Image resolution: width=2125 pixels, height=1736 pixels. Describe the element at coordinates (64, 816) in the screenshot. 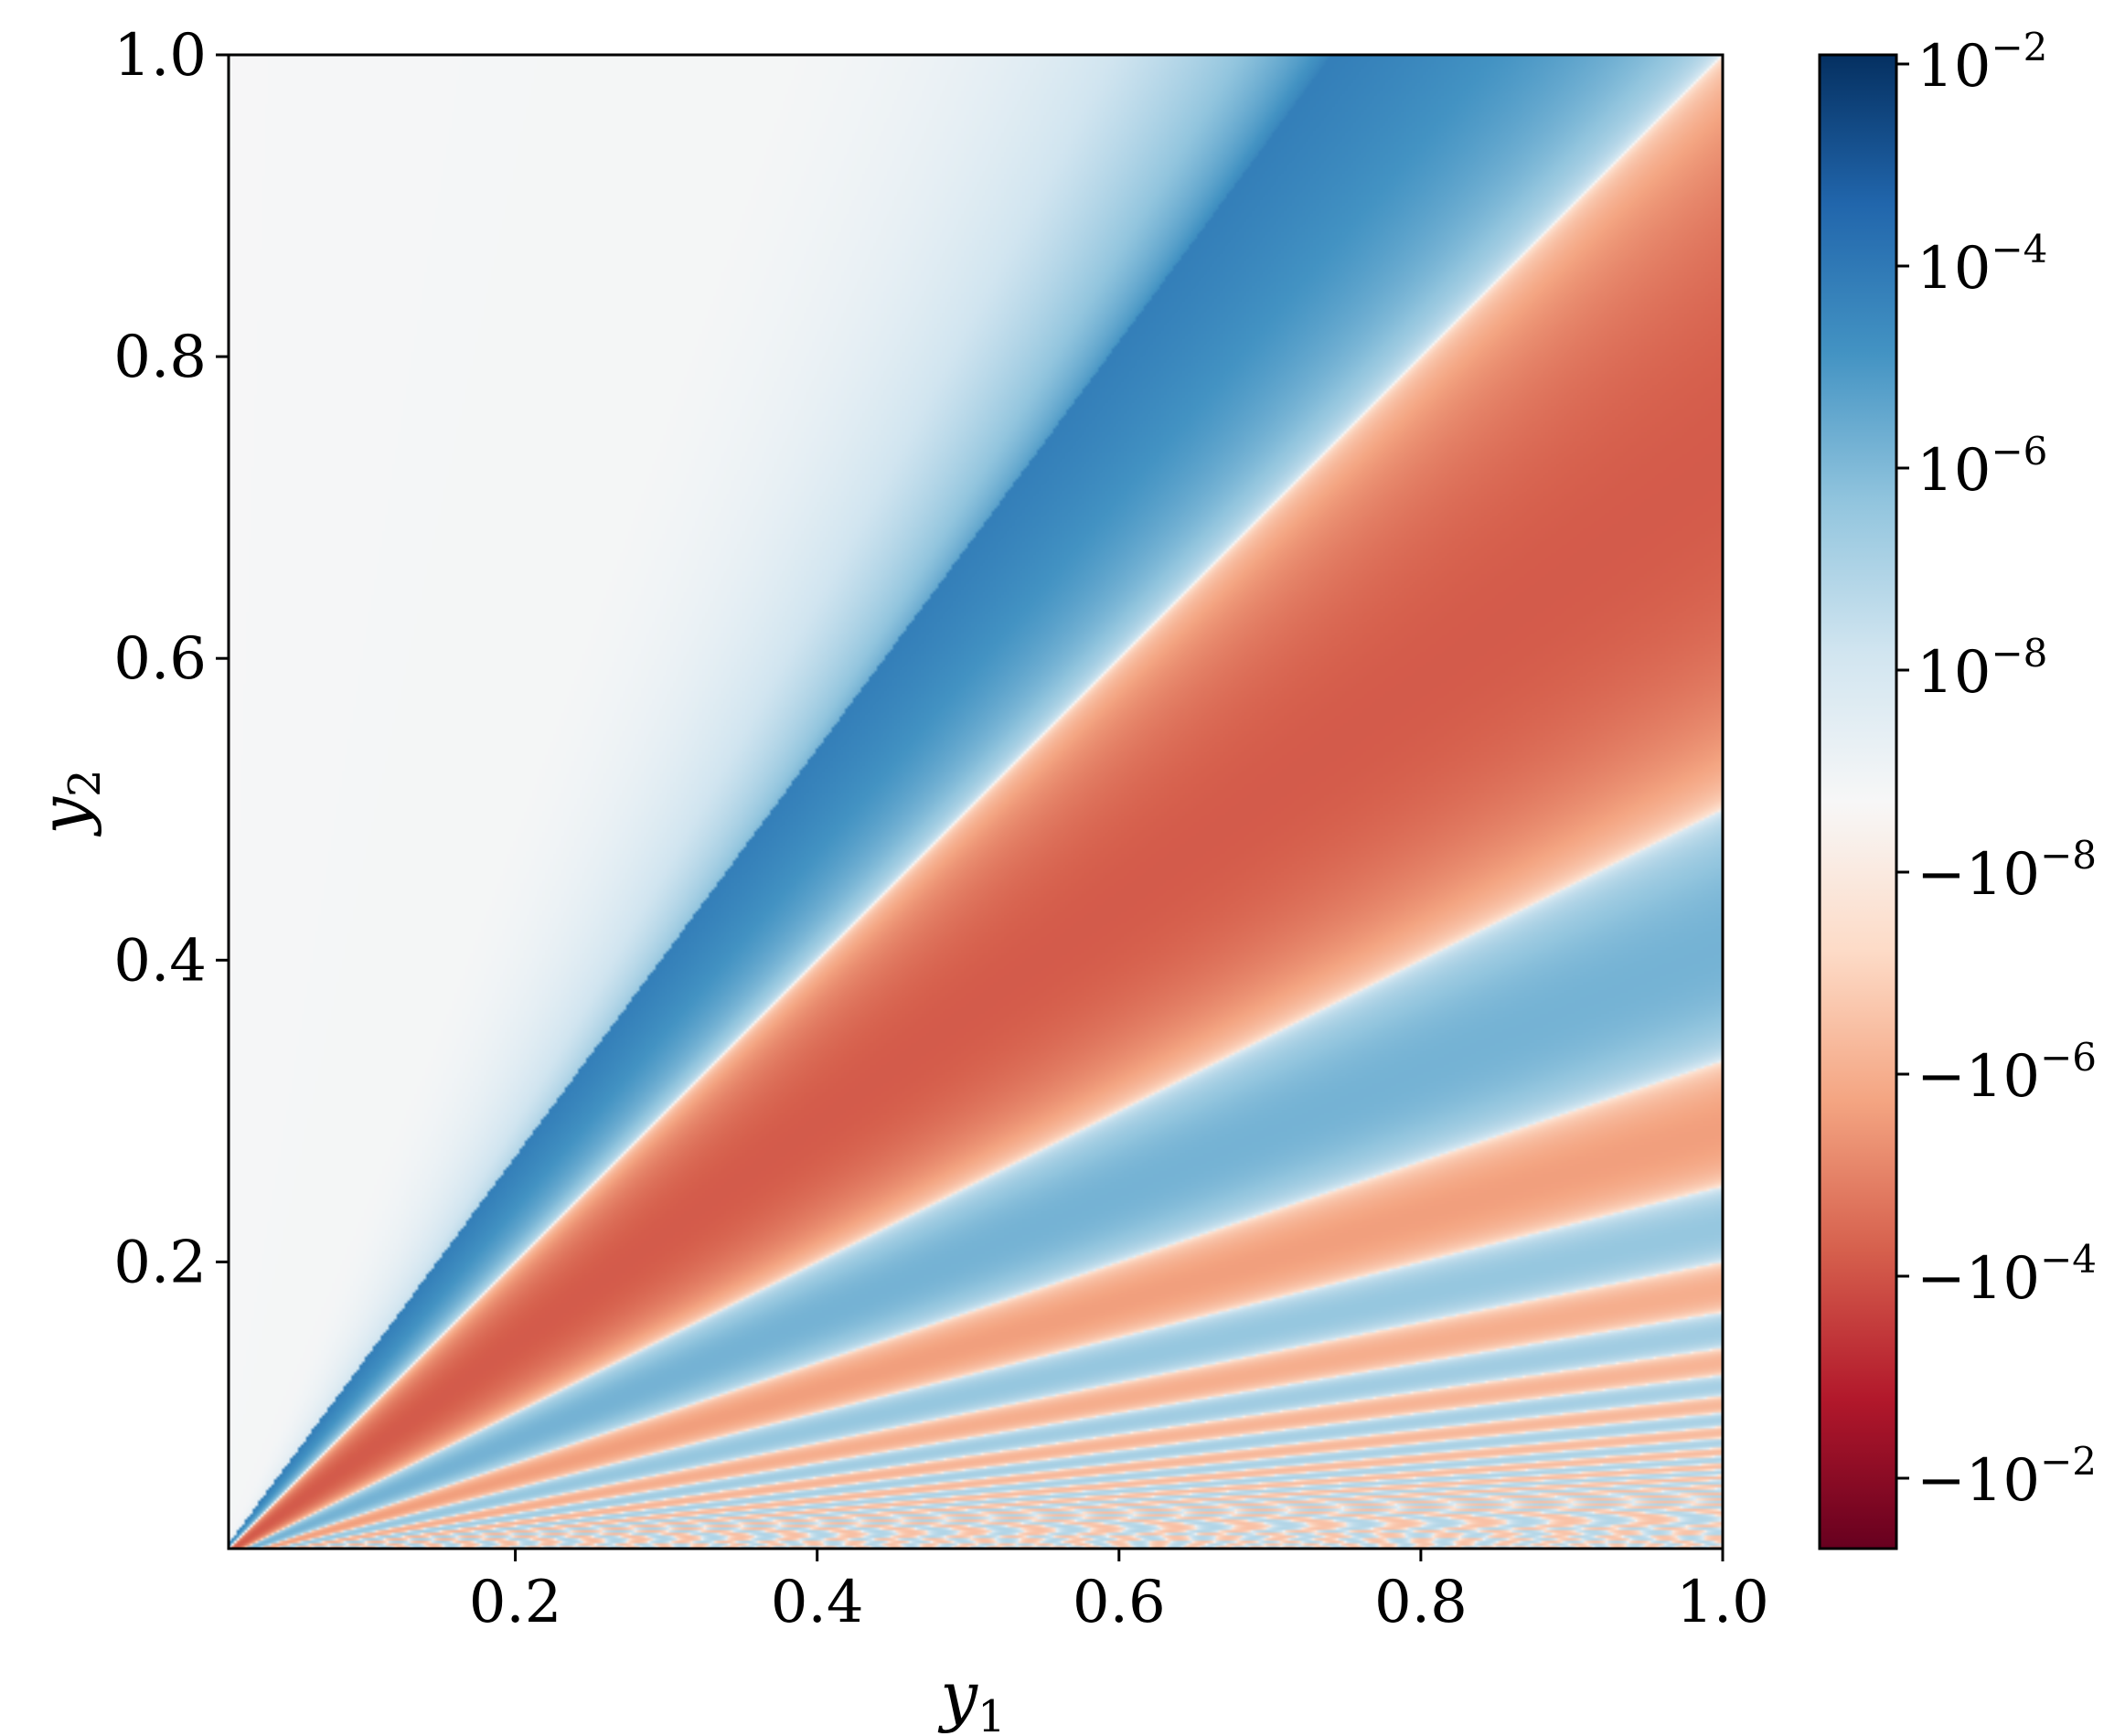

I see `y-axis-title-main: y` at that location.